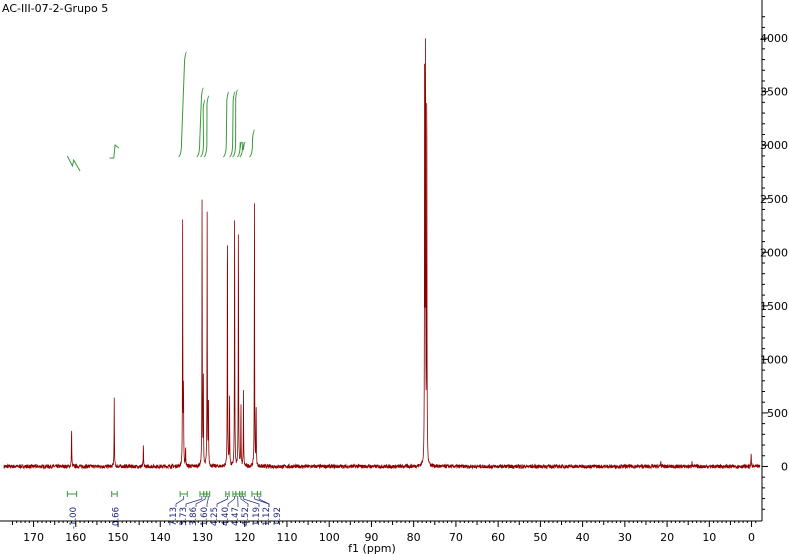 The width and height of the screenshot is (789, 554). What do you see at coordinates (774, 199) in the screenshot?
I see `y-tick-label: 2500` at bounding box center [774, 199].